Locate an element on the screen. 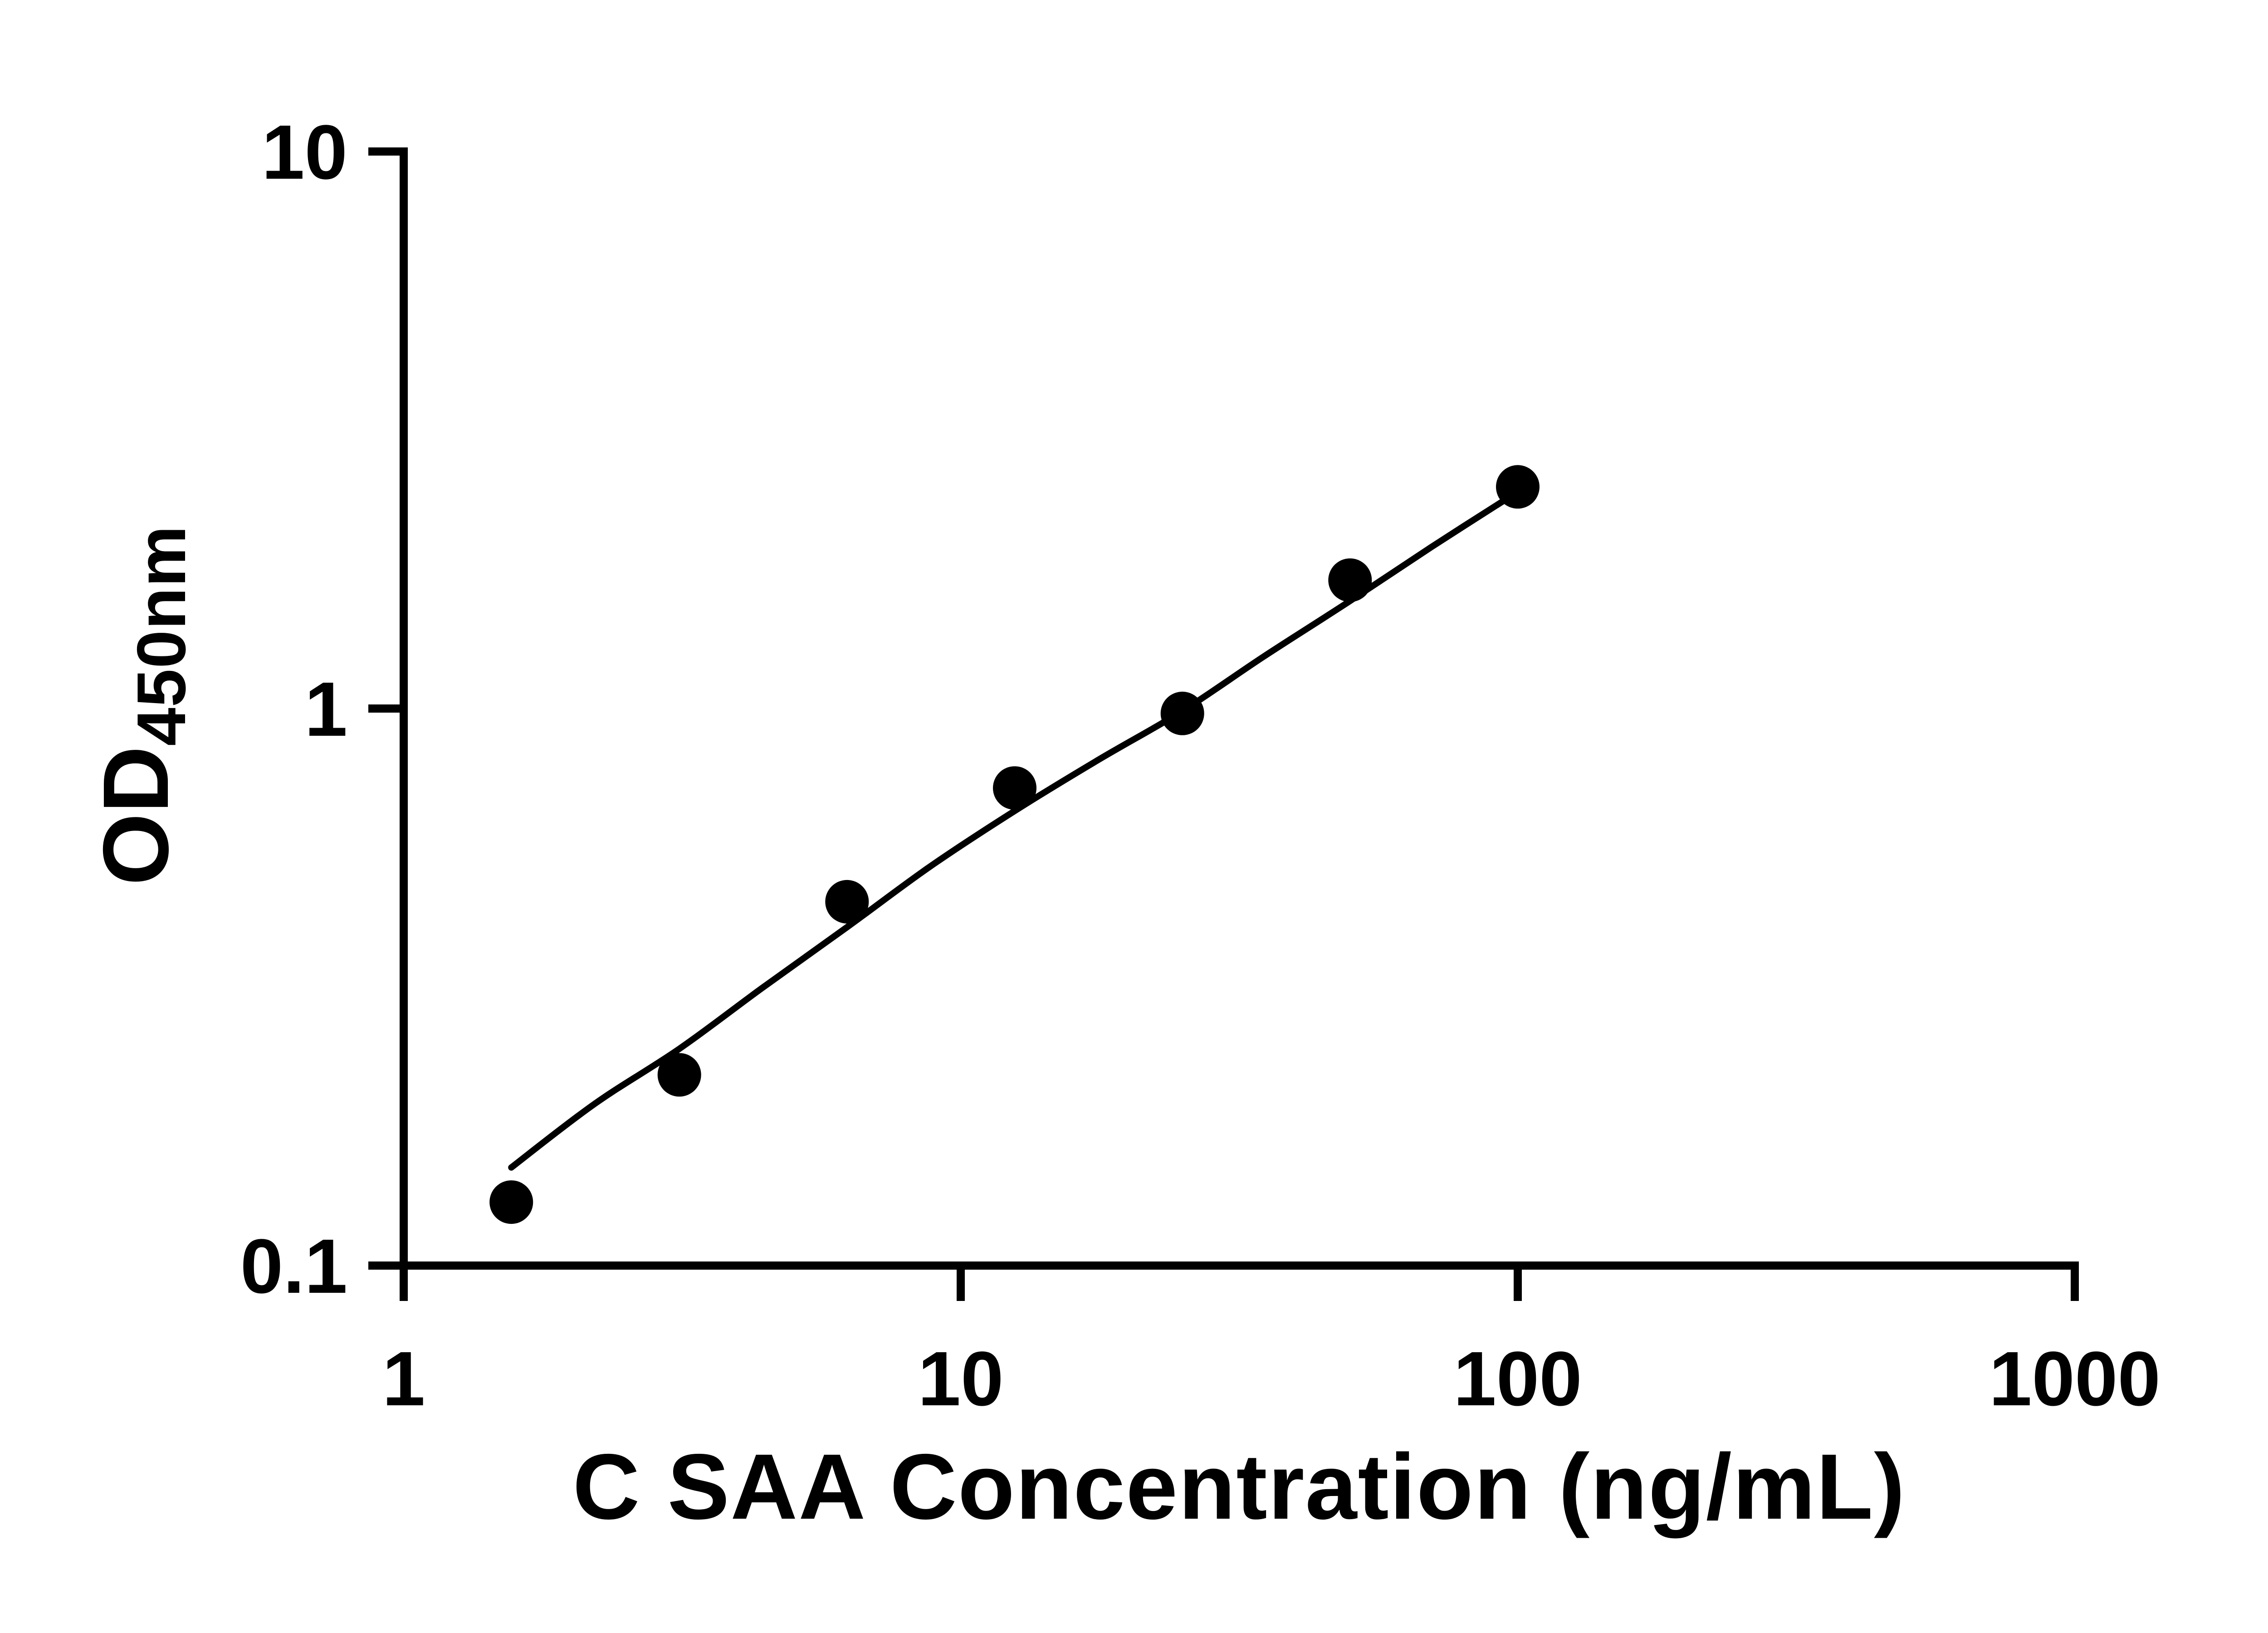 This screenshot has height=1633, width=2268. y-tick-label: 1 is located at coordinates (325, 709).